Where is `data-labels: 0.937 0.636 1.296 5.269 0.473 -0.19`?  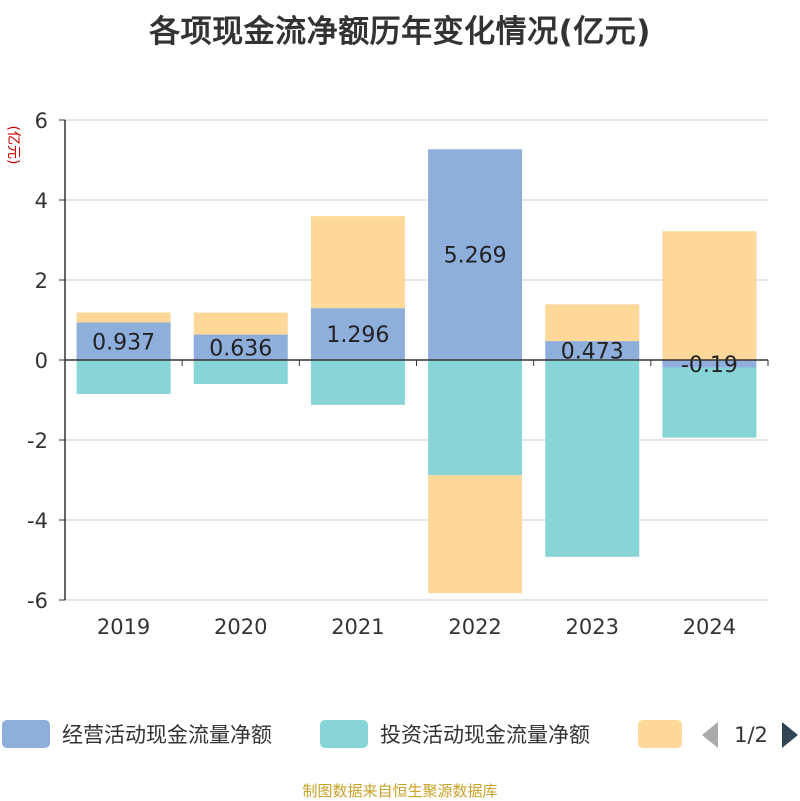 data-labels: 0.937 0.636 1.296 5.269 0.473 -0.19 is located at coordinates (415, 311).